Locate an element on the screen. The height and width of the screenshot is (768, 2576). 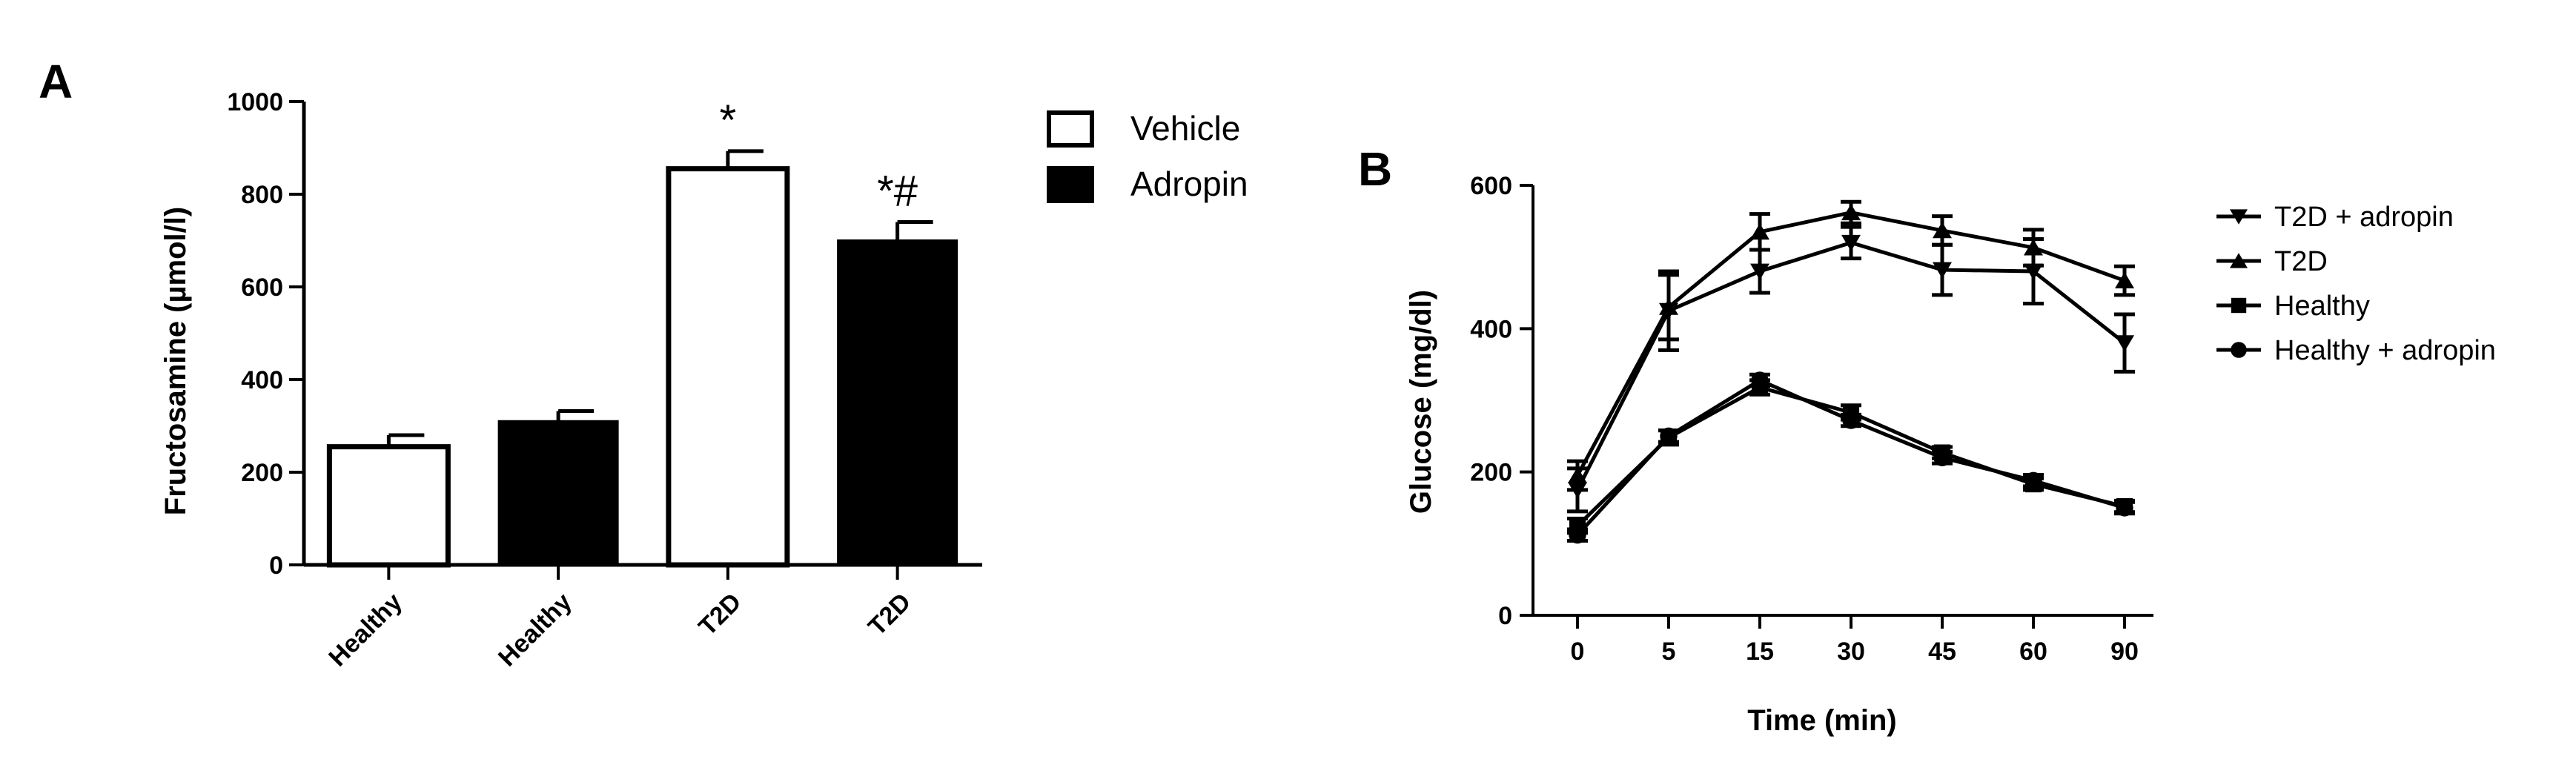
x-tick-label: 15 is located at coordinates (1760, 652).